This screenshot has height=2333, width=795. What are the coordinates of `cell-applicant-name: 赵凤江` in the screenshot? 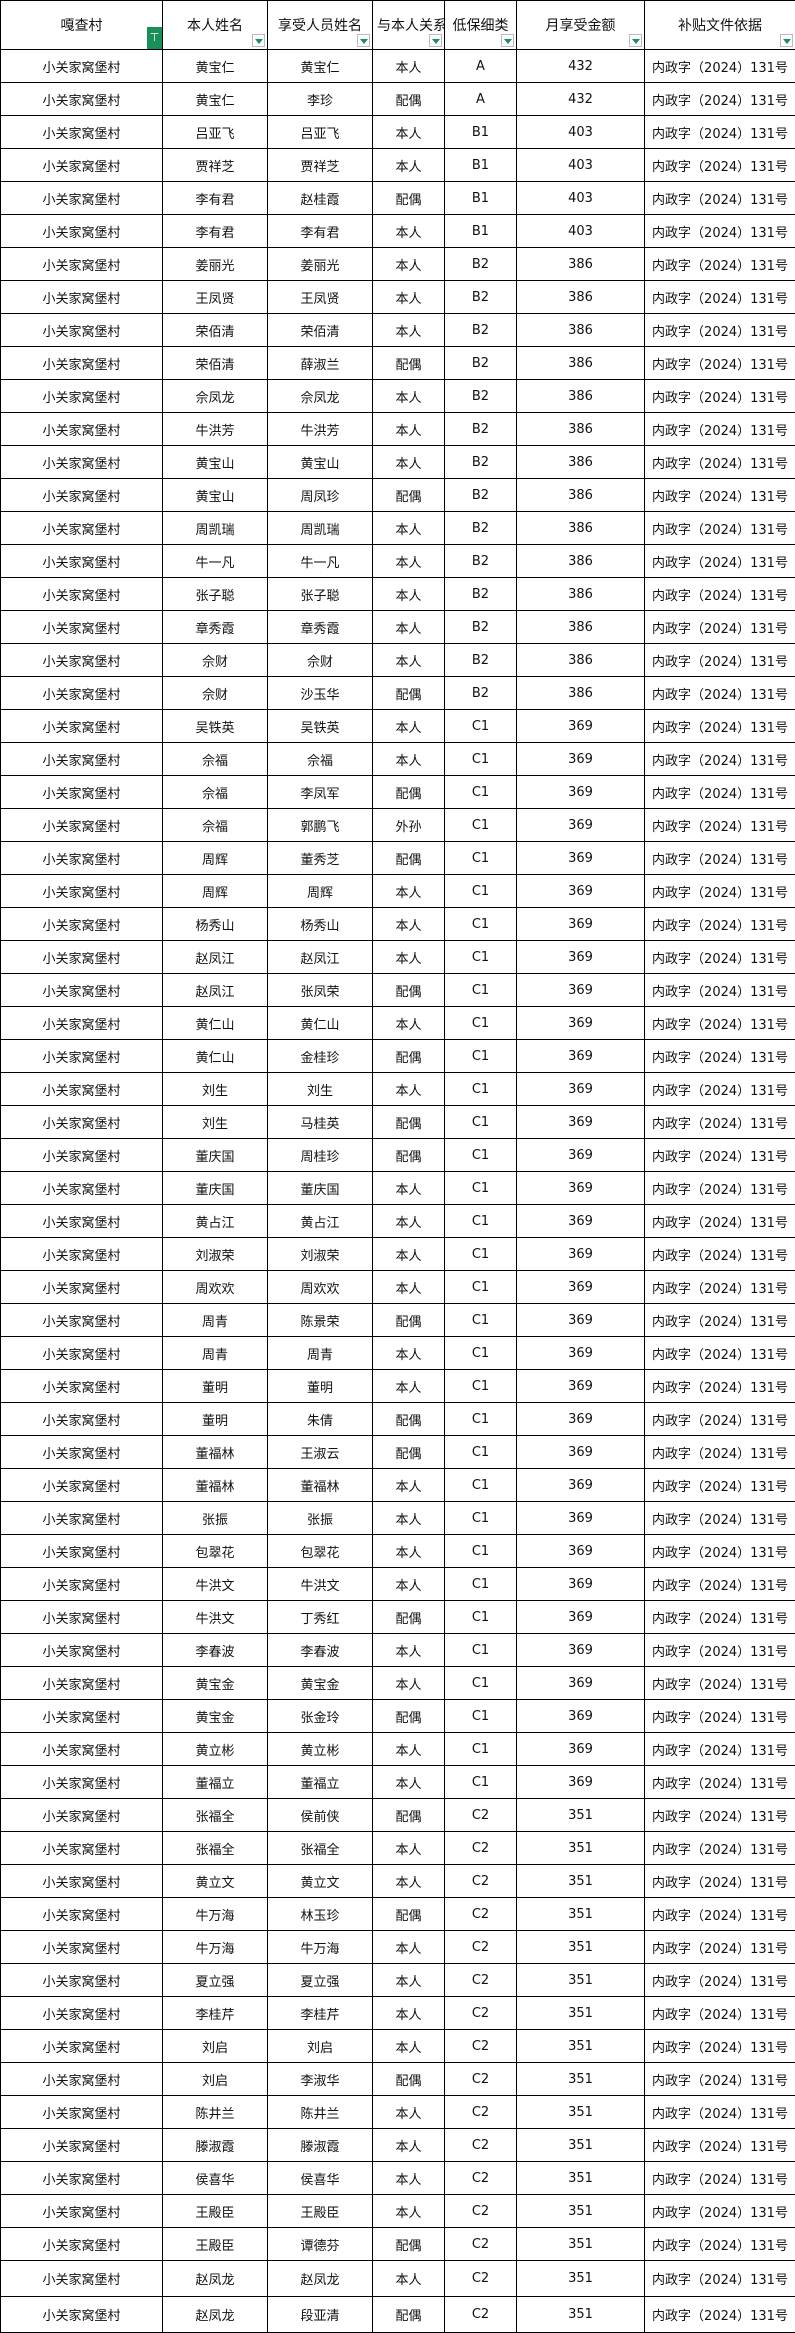 It's located at (215, 990).